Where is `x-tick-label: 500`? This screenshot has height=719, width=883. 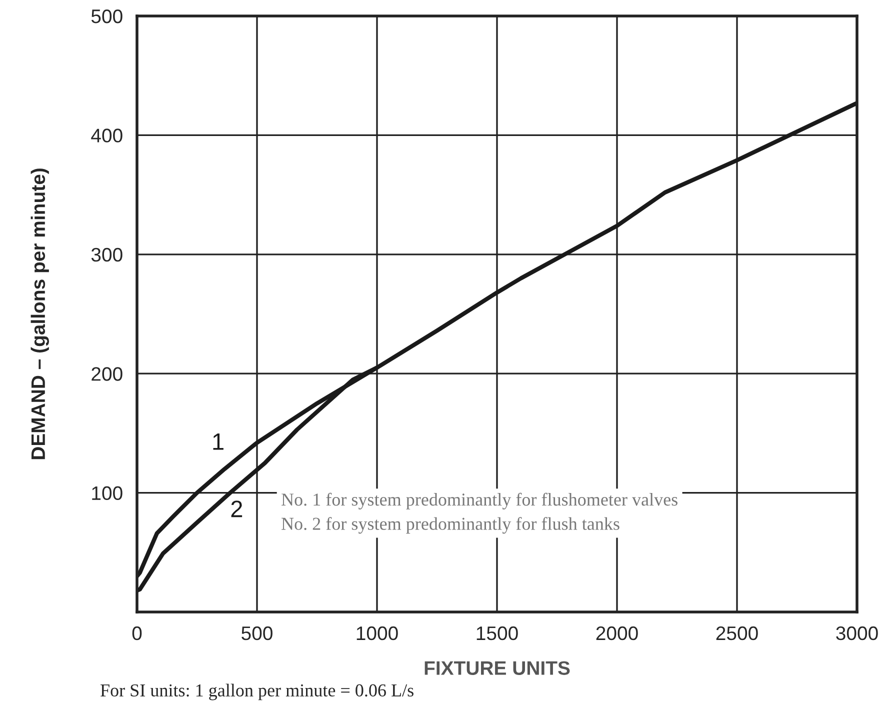 x-tick-label: 500 is located at coordinates (257, 633).